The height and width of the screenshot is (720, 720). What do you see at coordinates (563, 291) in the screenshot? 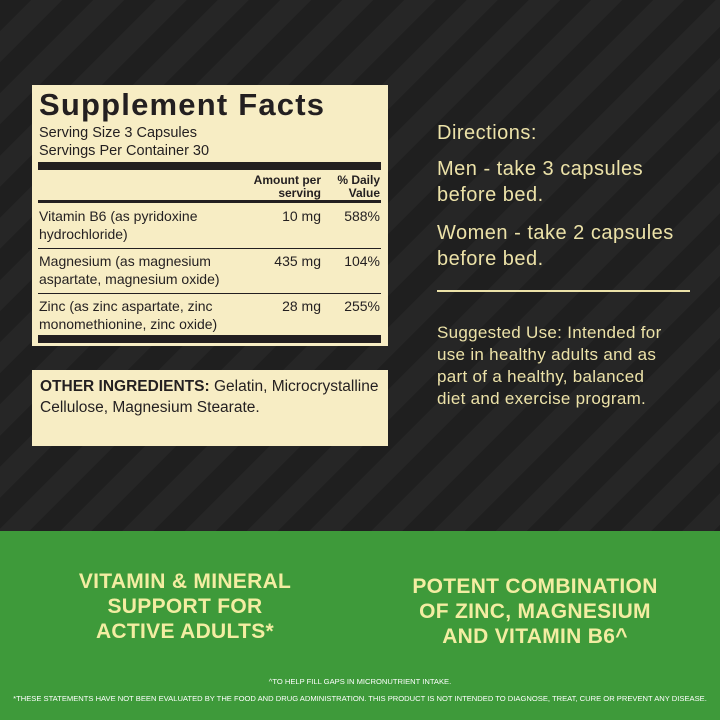
I see `divider` at bounding box center [563, 291].